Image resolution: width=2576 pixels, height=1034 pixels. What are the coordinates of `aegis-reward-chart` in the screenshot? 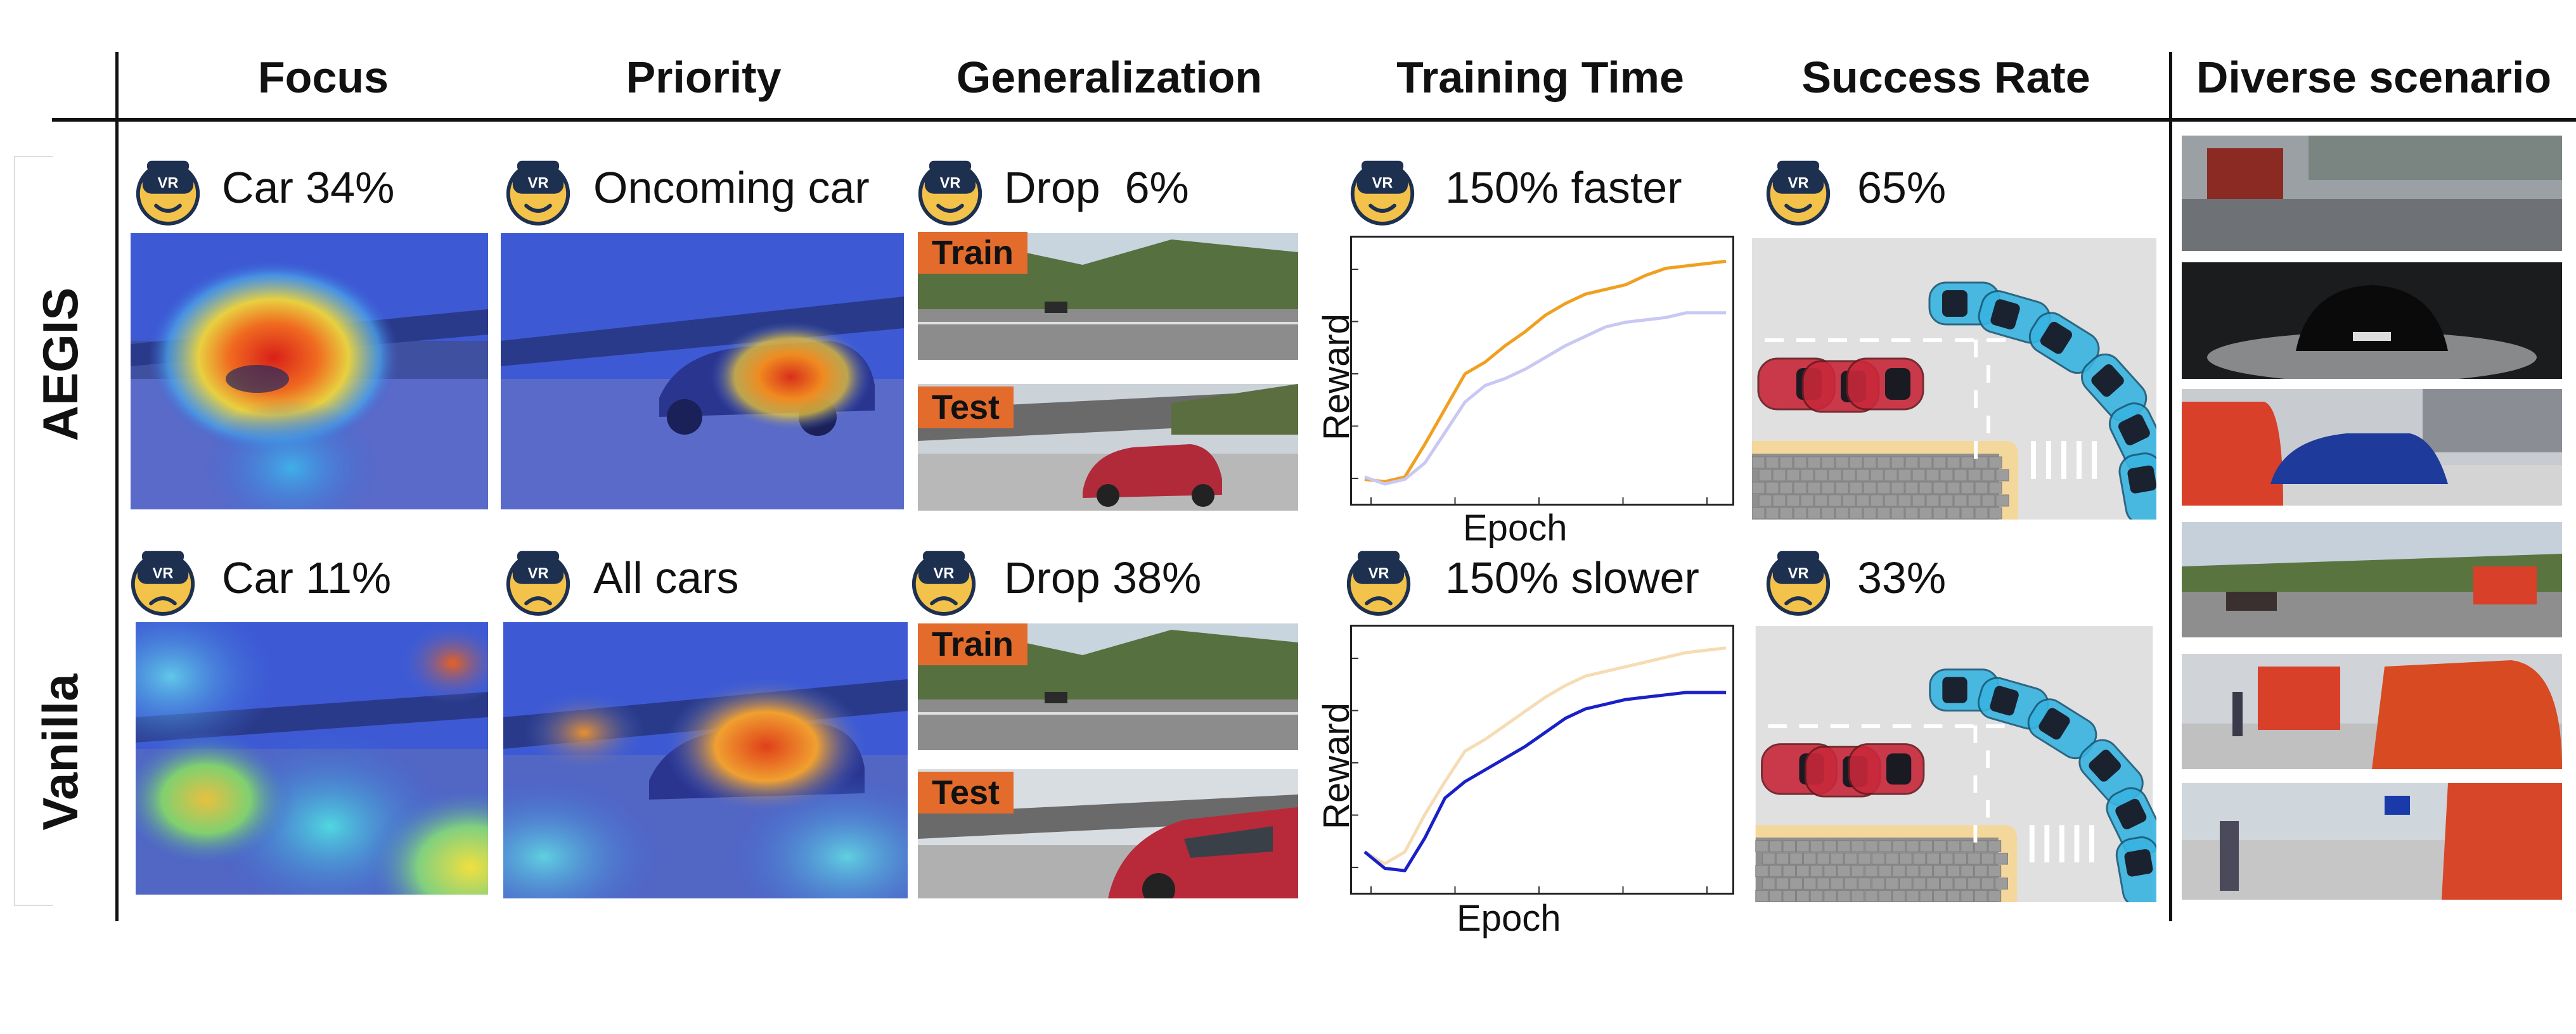 It's located at (1542, 371).